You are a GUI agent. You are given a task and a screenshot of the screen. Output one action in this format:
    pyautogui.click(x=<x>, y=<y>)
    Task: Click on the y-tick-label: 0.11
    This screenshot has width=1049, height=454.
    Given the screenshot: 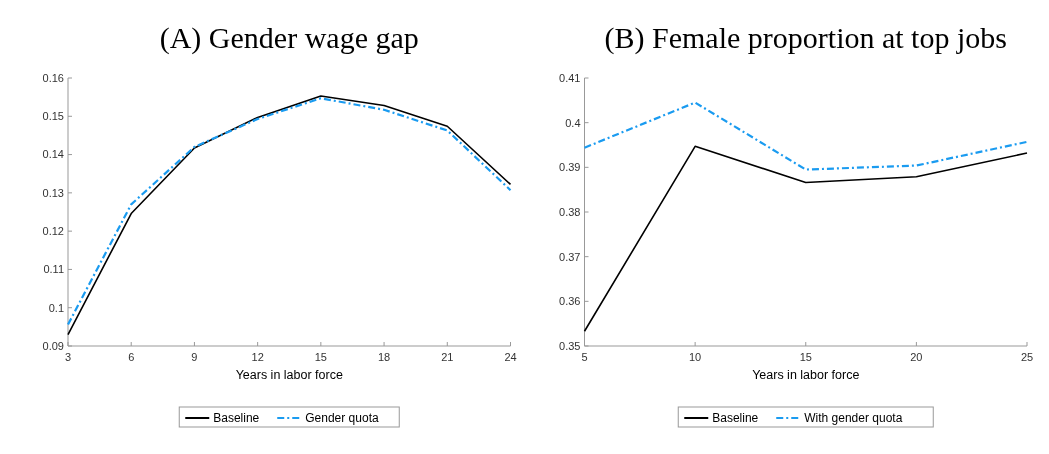 What is the action you would take?
    pyautogui.click(x=53, y=269)
    